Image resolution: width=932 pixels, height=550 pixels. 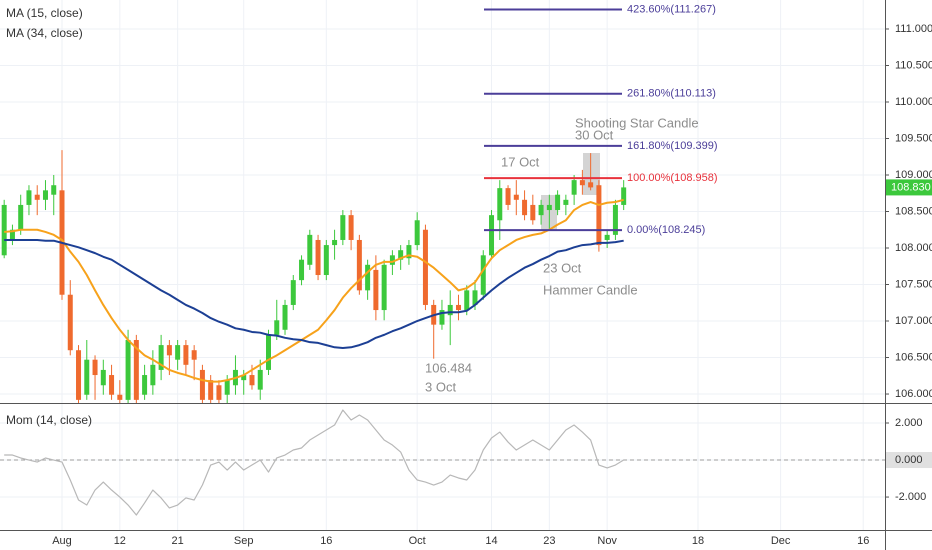 I want to click on annotation: 23 Oct, so click(x=562, y=267).